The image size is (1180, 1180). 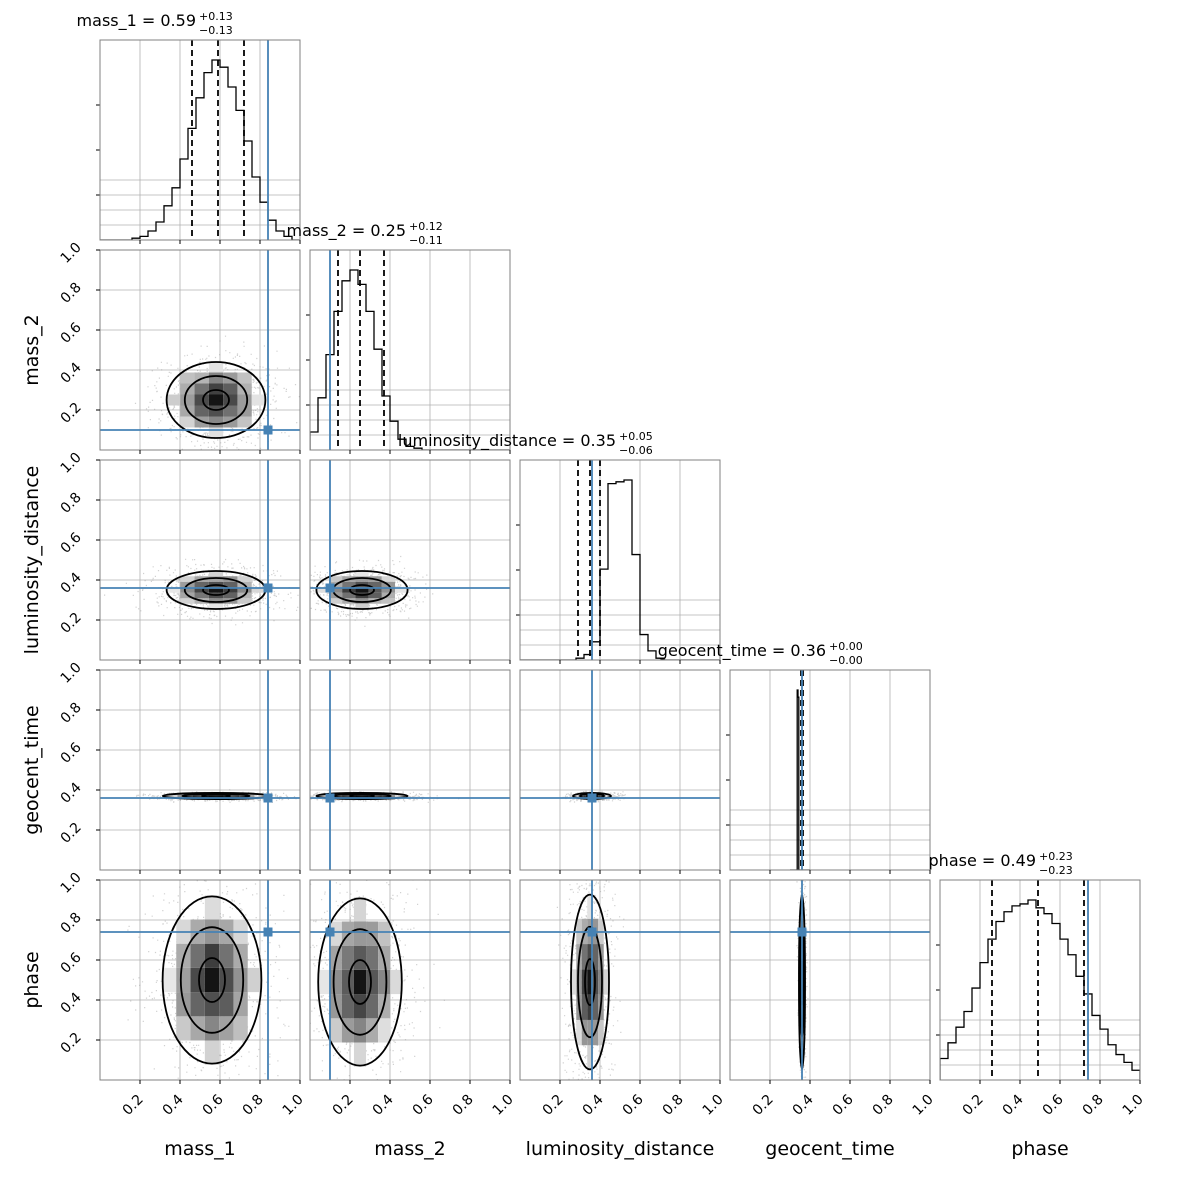 I want to click on panel-mass_1-mass_1: mass_1 = 0.59 +0.13−0.13, so click(x=189, y=127).